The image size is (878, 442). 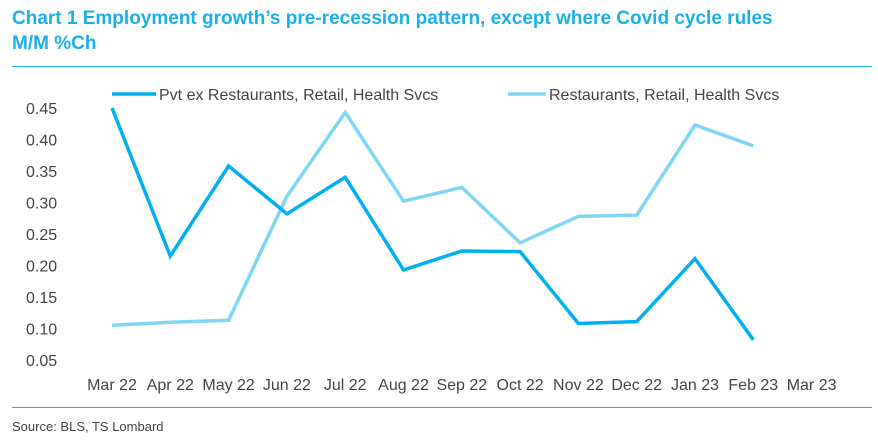 I want to click on y-tick-label: 0.10, so click(x=41, y=330).